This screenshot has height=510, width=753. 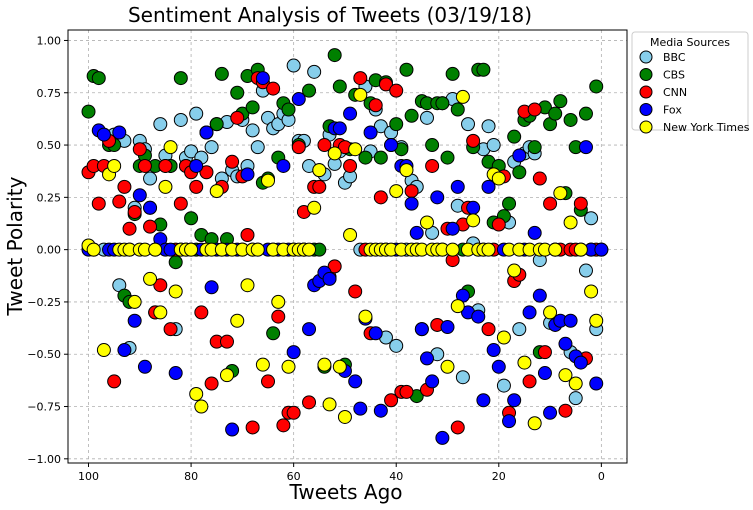 I want to click on x-tick-label: 80, so click(x=191, y=476).